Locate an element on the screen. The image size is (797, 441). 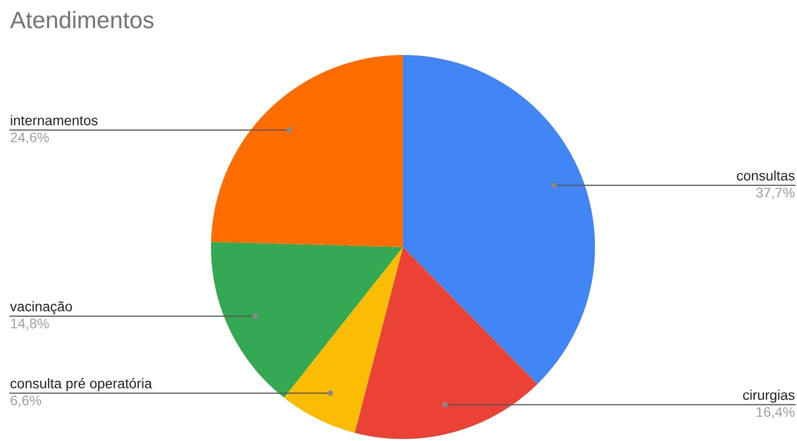
data-label: 14,8% is located at coordinates (30, 324).